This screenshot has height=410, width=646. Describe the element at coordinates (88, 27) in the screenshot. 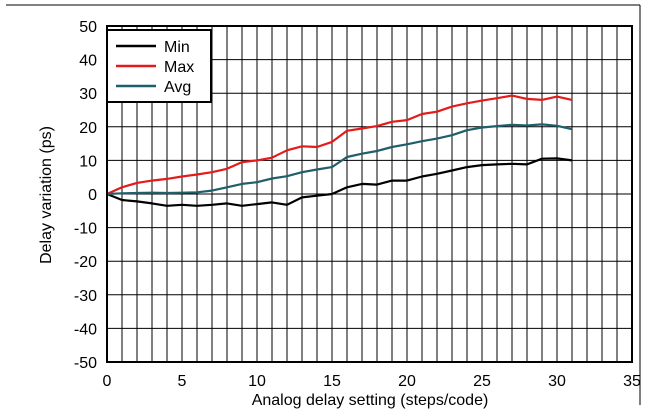

I see `y-tick-label: 50` at that location.